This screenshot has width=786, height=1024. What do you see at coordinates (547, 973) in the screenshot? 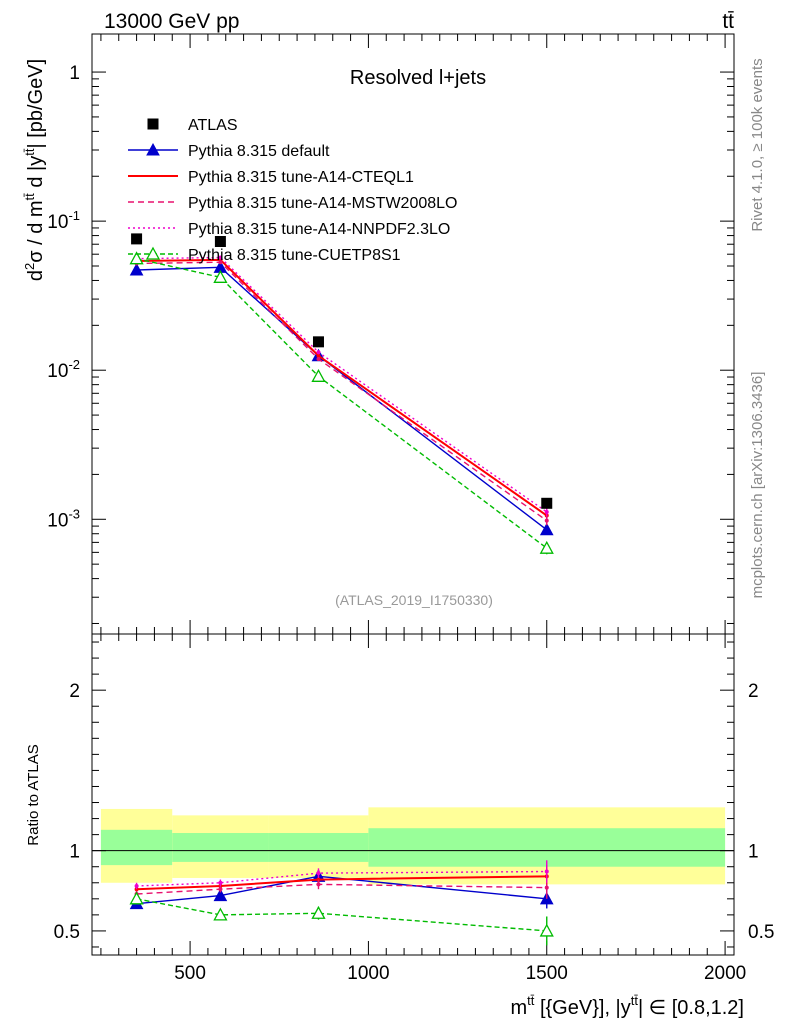
I see `x-tick-label: 1500` at bounding box center [547, 973].